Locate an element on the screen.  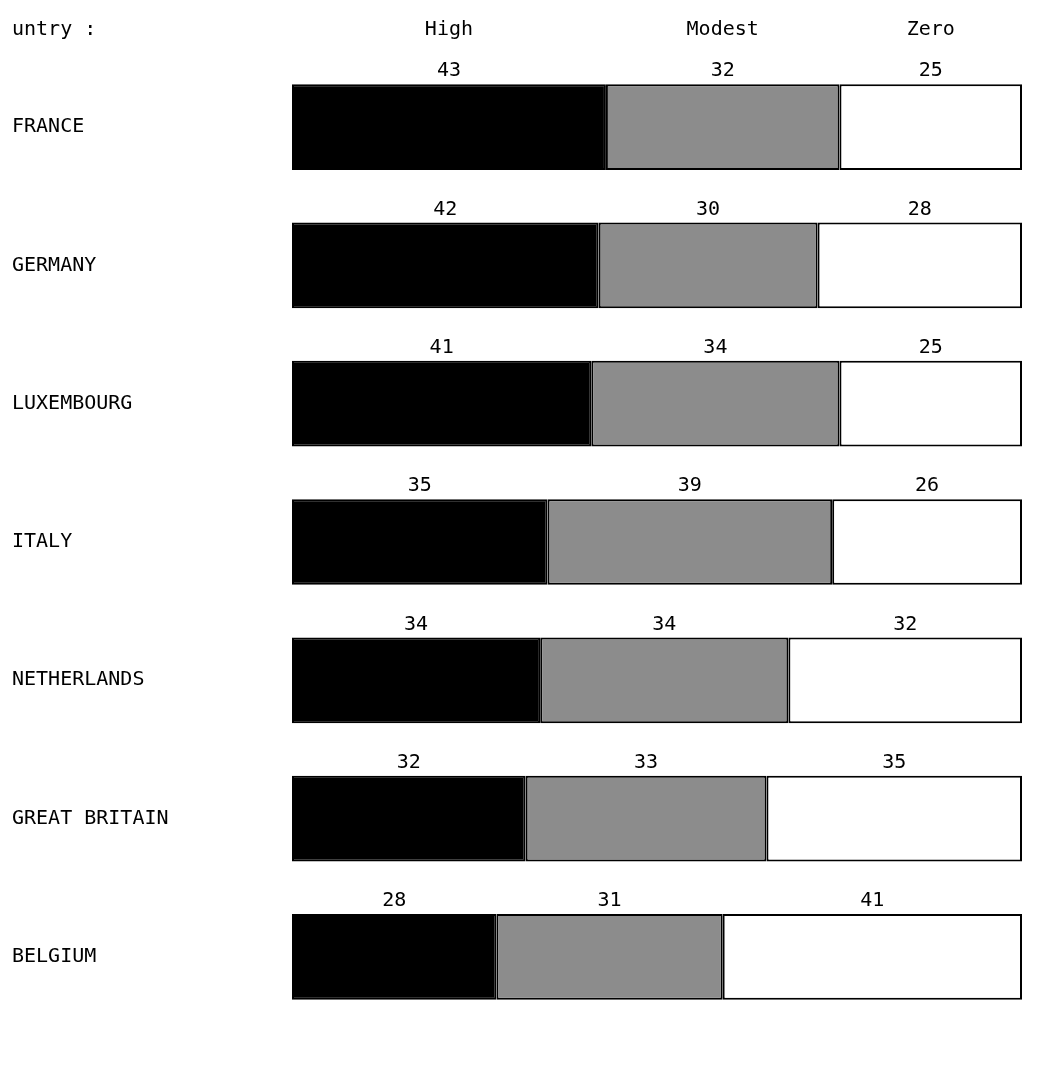
y-axis-title: untry : is located at coordinates (54, 28).